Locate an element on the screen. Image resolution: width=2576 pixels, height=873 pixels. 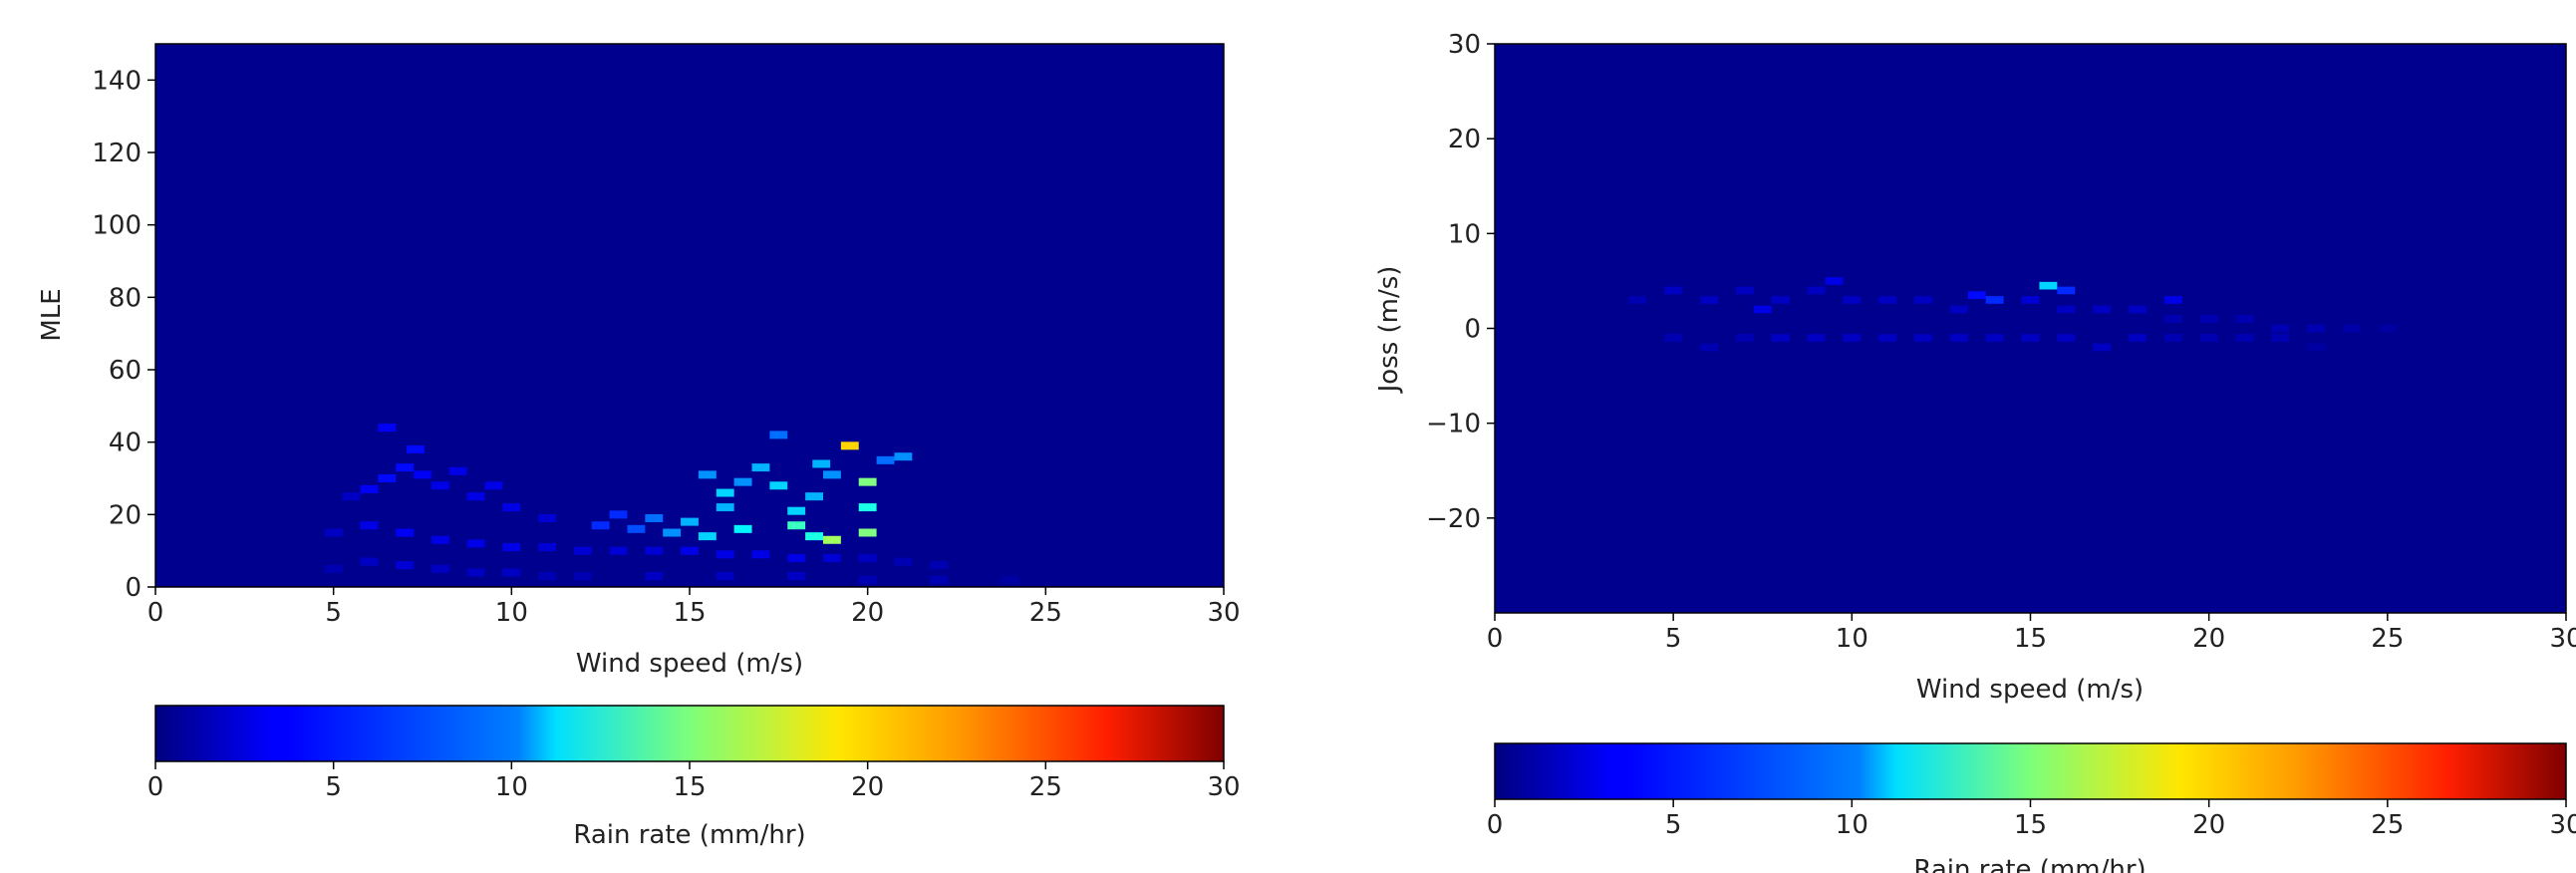
colorbar-tick-label: 30 is located at coordinates (2562, 825).